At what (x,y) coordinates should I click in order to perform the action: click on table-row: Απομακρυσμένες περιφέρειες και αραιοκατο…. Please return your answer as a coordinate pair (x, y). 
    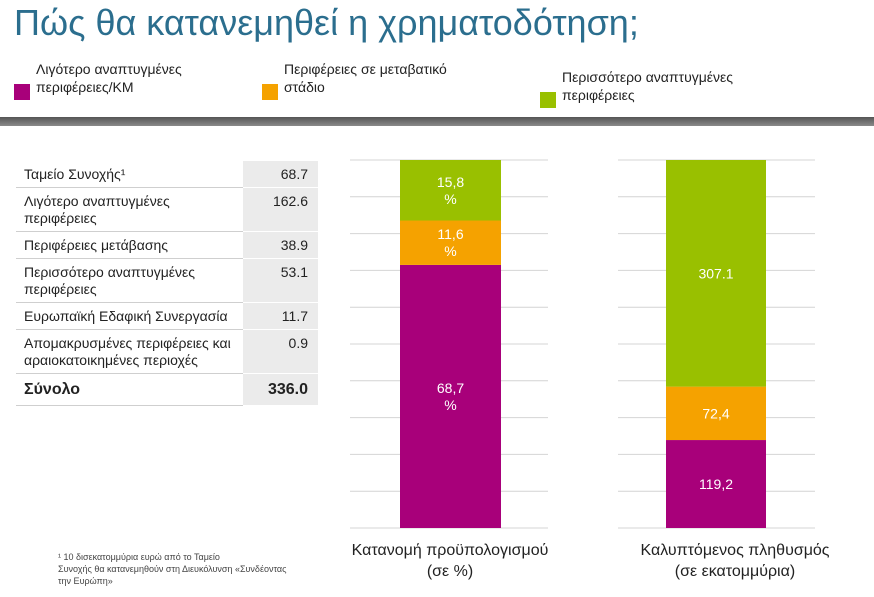
    Looking at the image, I should click on (167, 351).